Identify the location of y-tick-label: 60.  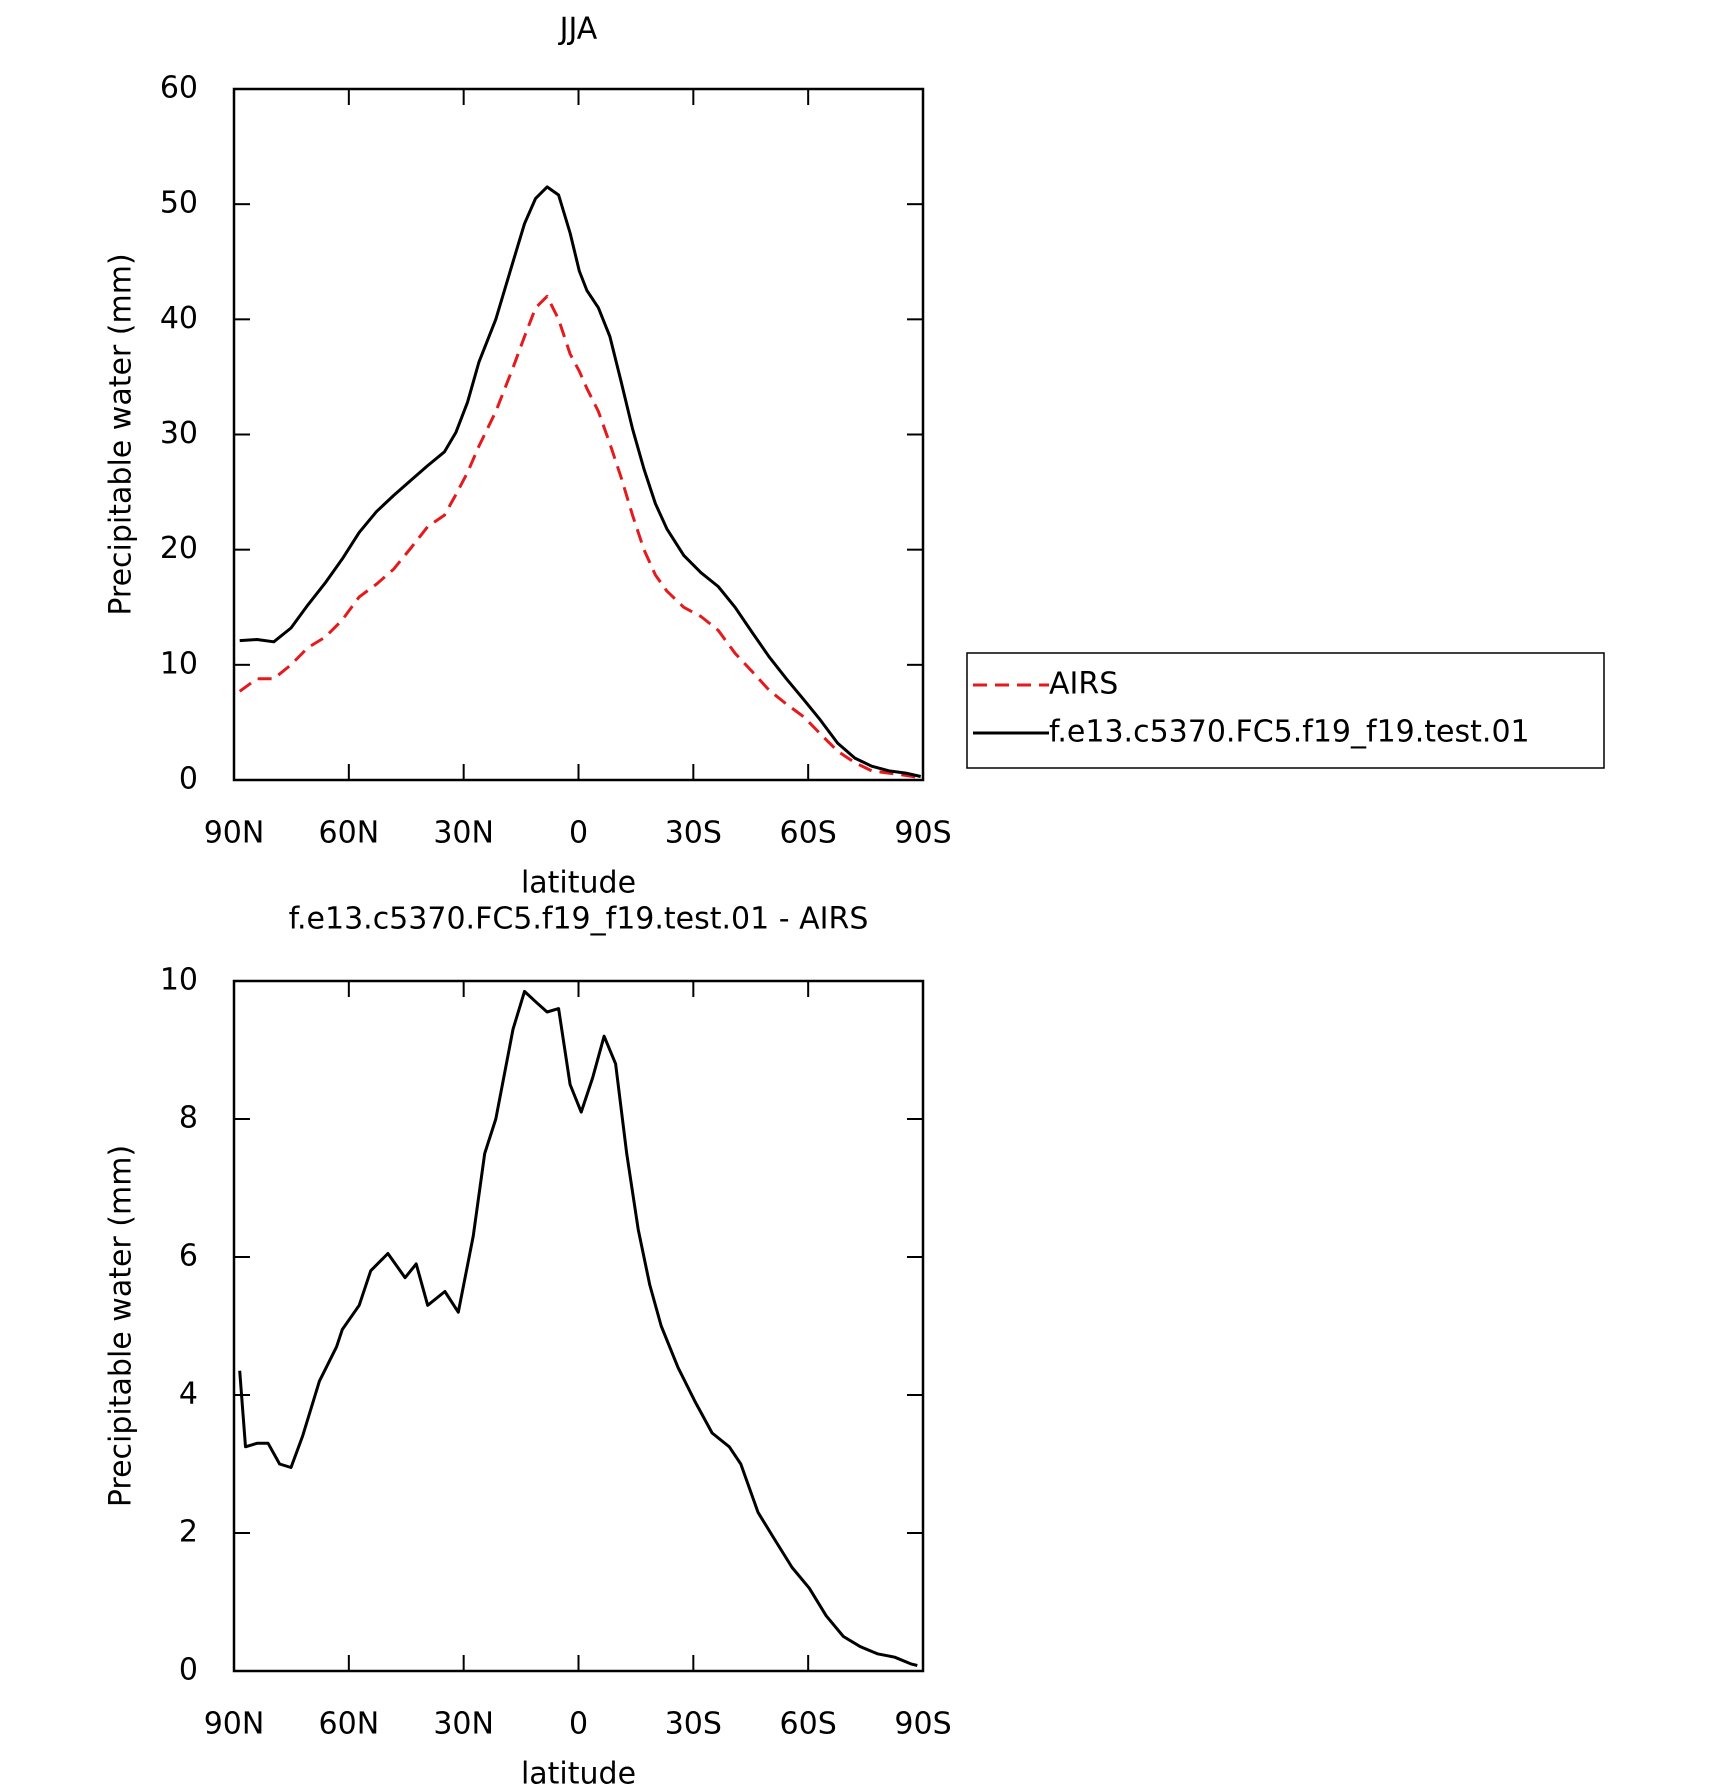
(179, 88).